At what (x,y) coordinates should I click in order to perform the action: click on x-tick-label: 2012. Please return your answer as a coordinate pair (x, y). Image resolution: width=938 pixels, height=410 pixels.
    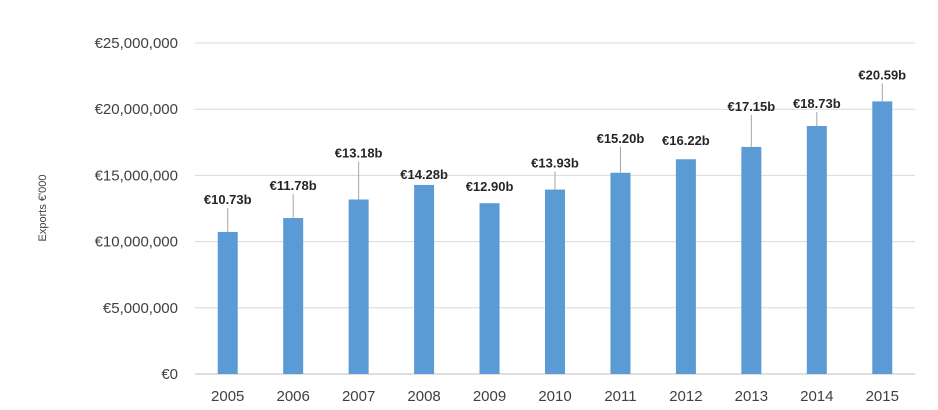
    Looking at the image, I should click on (685, 396).